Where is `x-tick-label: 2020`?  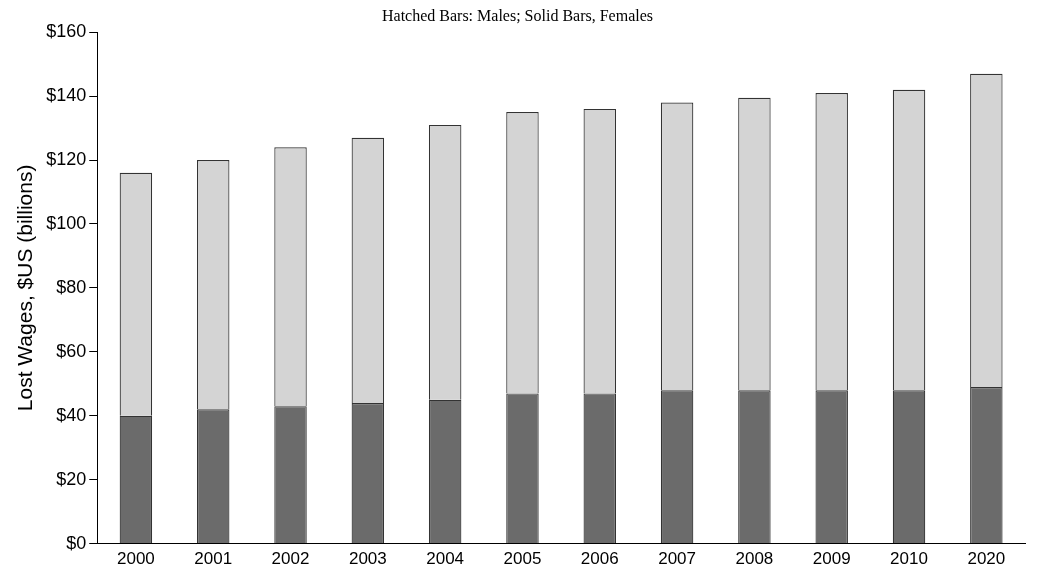
x-tick-label: 2020 is located at coordinates (986, 559).